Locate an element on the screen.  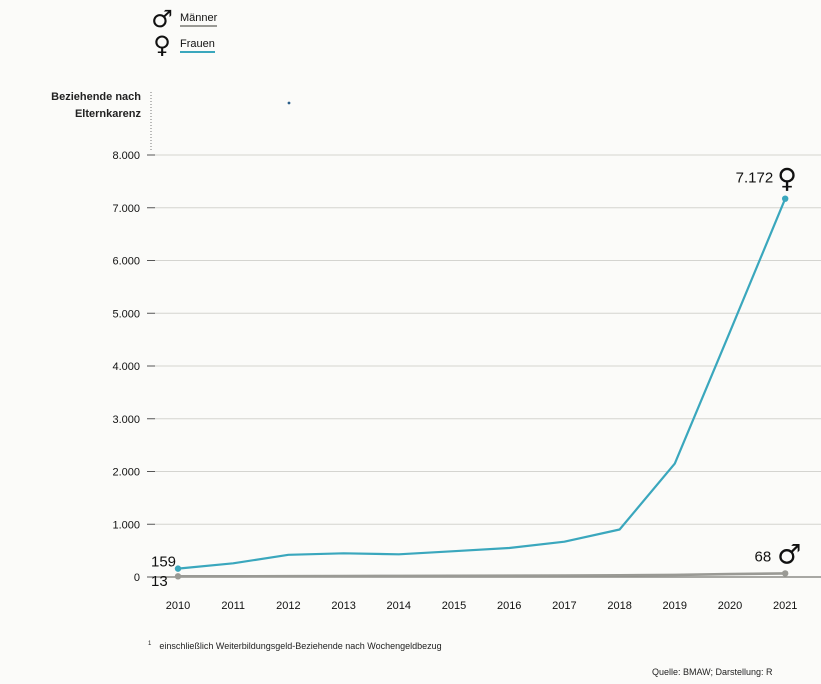
footnote-marker: 1 is located at coordinates (150, 644).